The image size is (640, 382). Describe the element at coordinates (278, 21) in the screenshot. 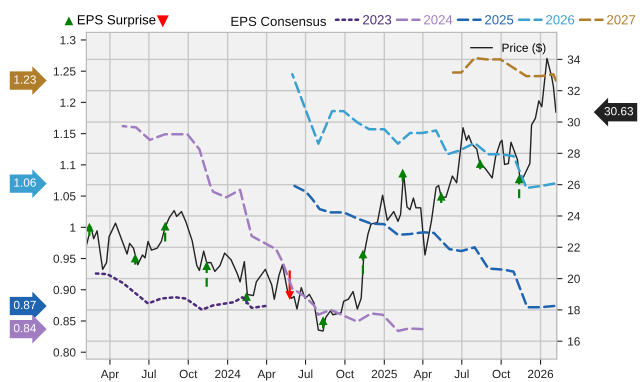

I see `legend-title: EPS Consensus` at that location.